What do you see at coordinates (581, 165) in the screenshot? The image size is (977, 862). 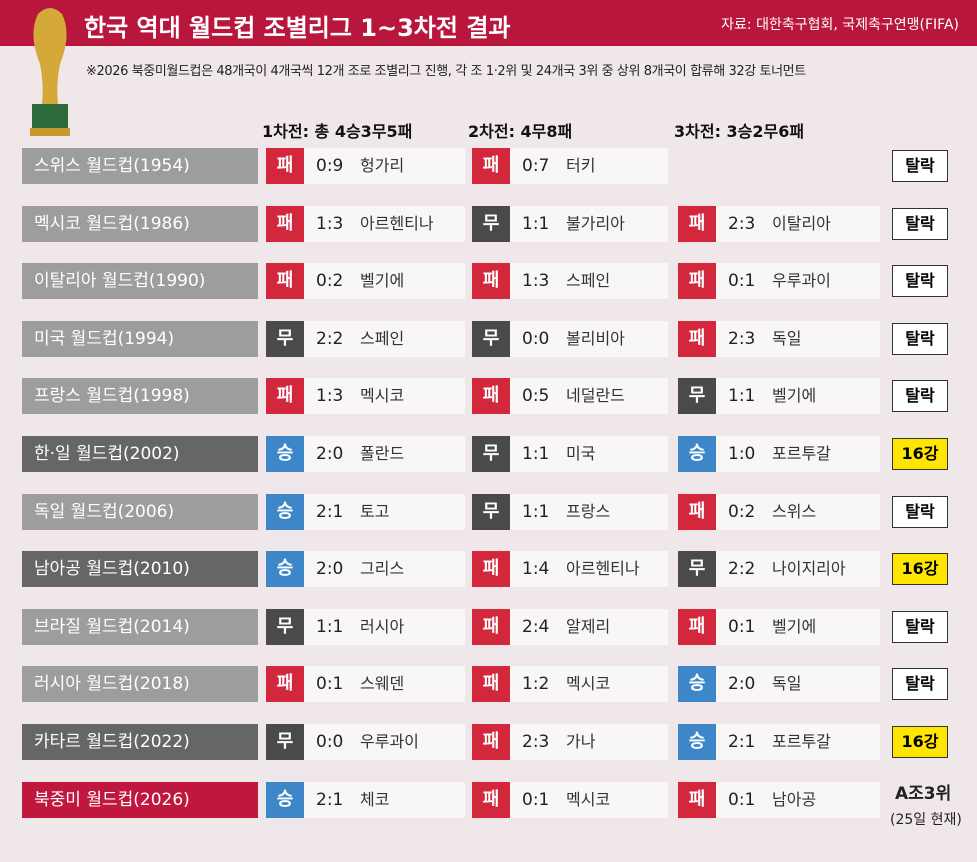 I see `opponent: 터키` at bounding box center [581, 165].